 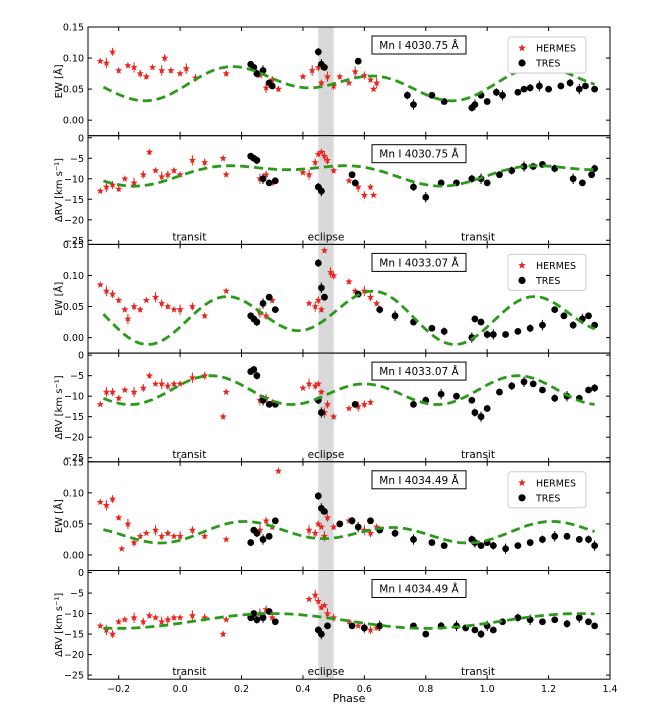 What do you see at coordinates (73, 307) in the screenshot?
I see `y-tick-label: 0.05` at bounding box center [73, 307].